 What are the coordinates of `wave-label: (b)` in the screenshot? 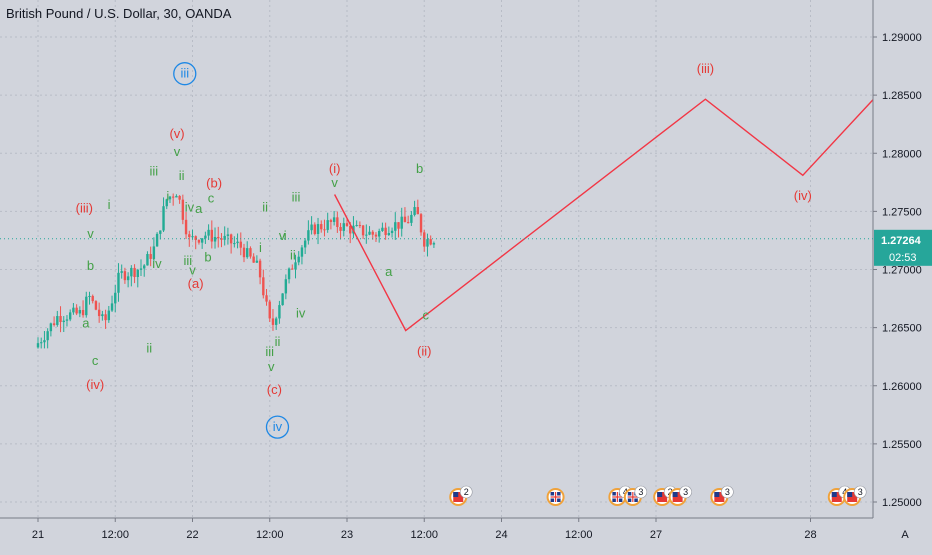 It's located at (214, 183).